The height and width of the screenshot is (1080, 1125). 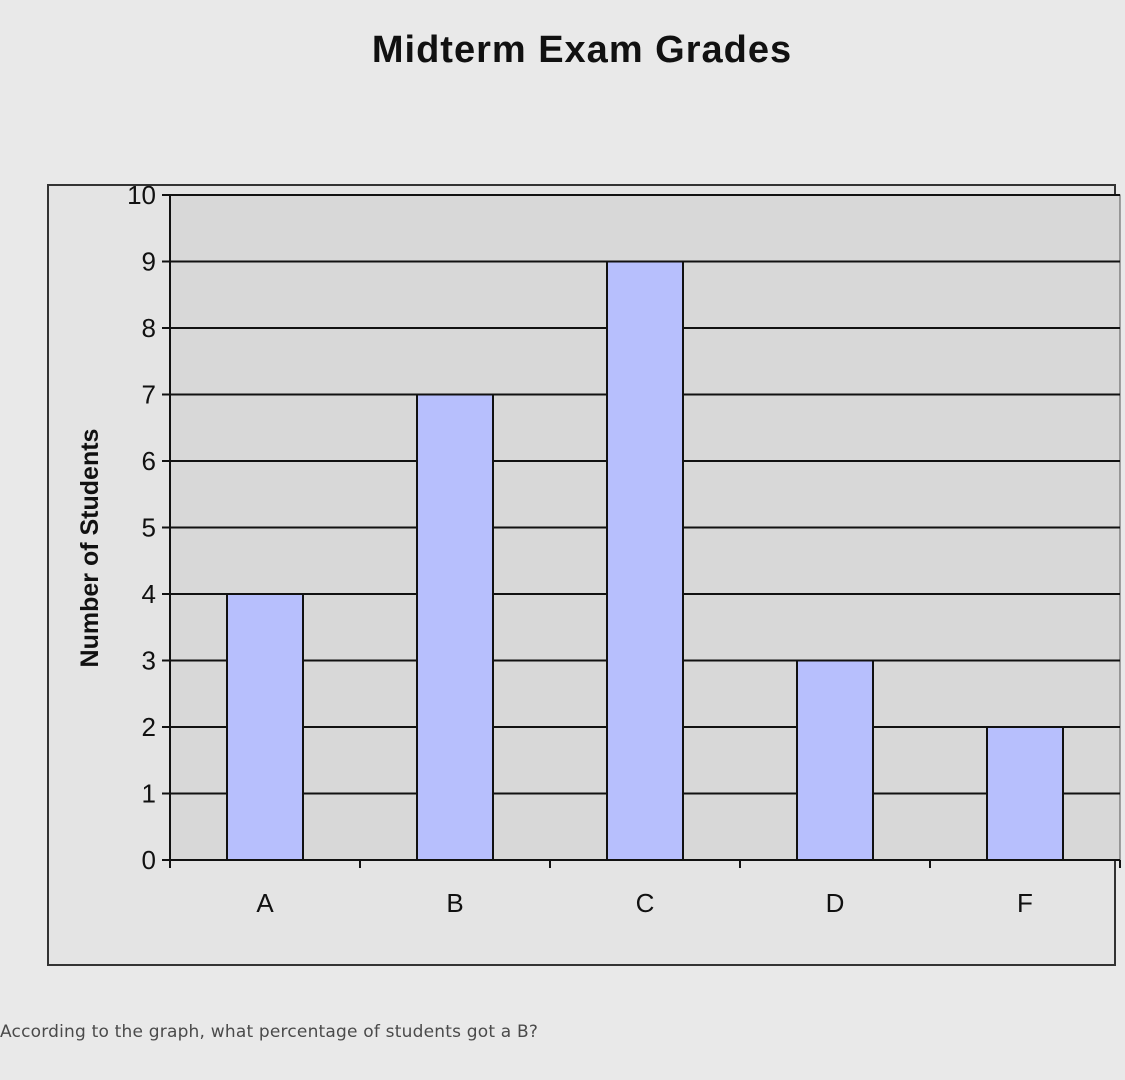 I want to click on y-tick-label: 3, so click(x=149, y=661).